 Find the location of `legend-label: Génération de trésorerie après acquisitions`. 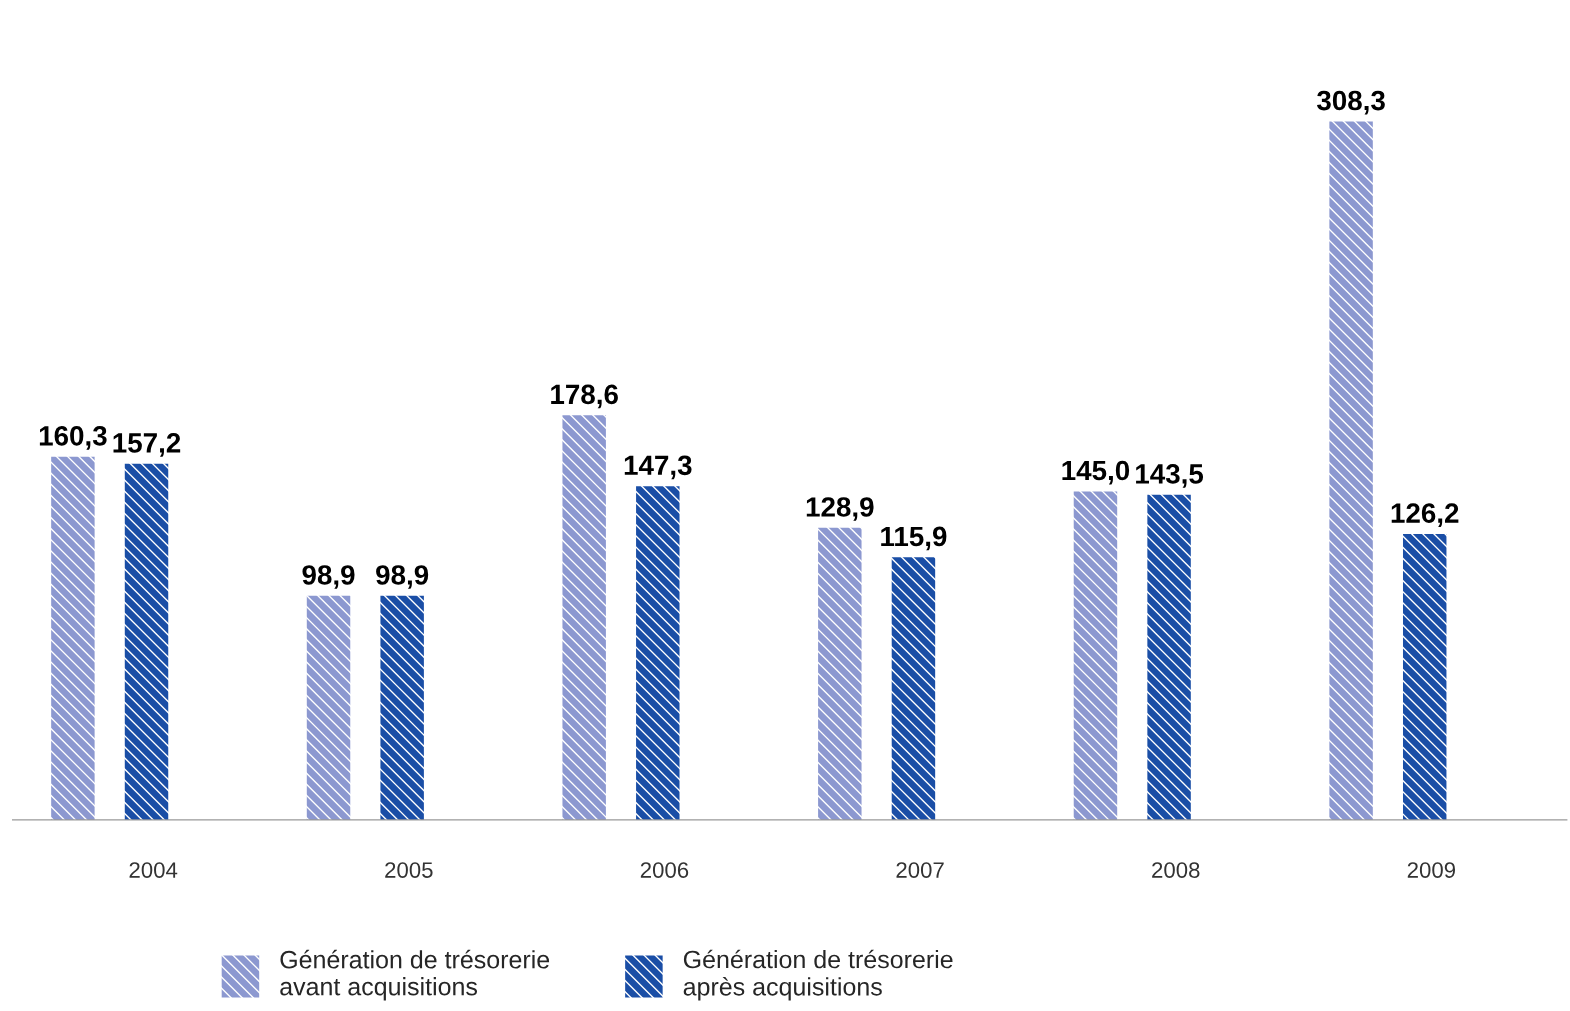

legend-label: Génération de trésorerie après acquisitions is located at coordinates (818, 975).